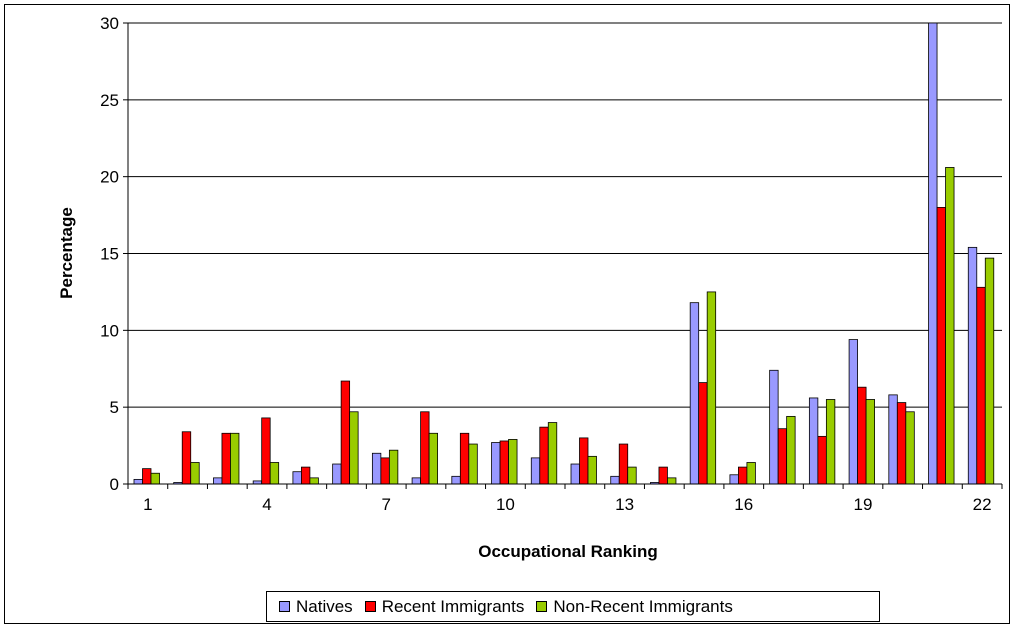 This screenshot has height=630, width=1016. Describe the element at coordinates (370, 606) in the screenshot. I see `legend-swatch-recent-immigrants` at that location.